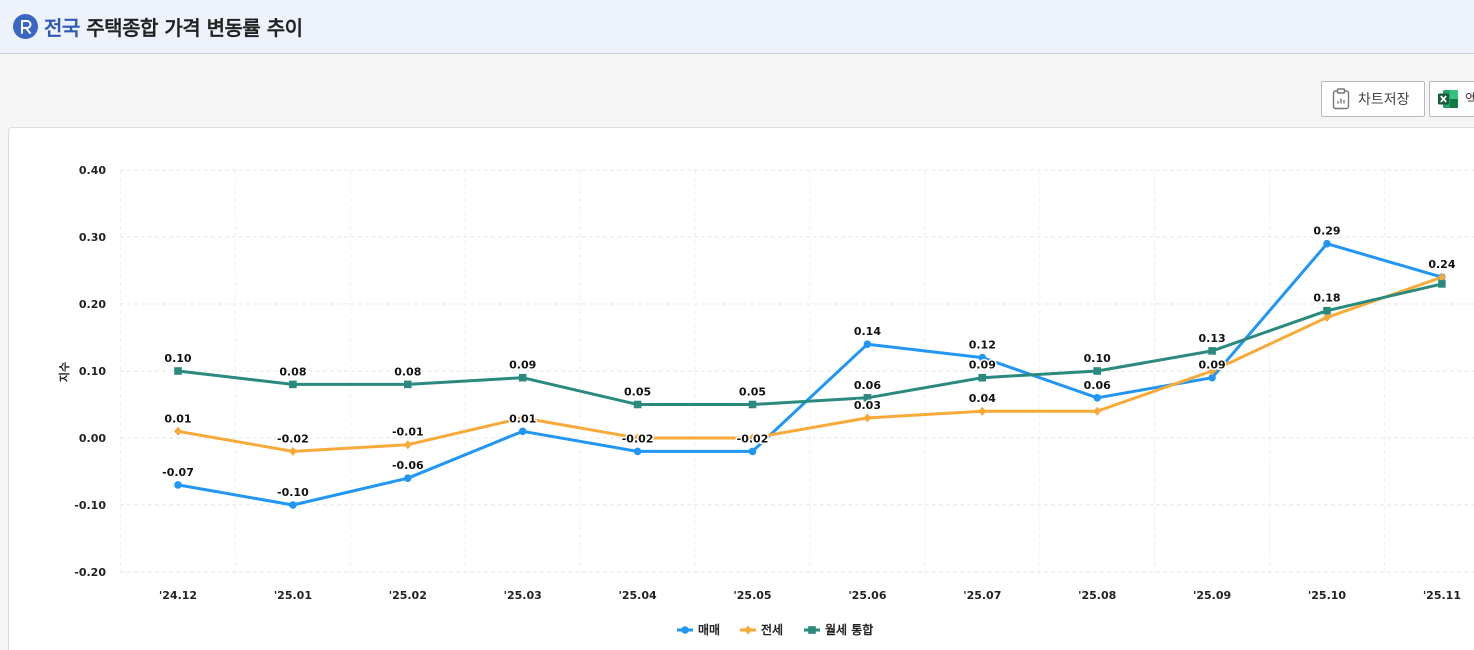 This screenshot has height=650, width=1474. What do you see at coordinates (92, 438) in the screenshot?
I see `y-tick-label: 0.00` at bounding box center [92, 438].